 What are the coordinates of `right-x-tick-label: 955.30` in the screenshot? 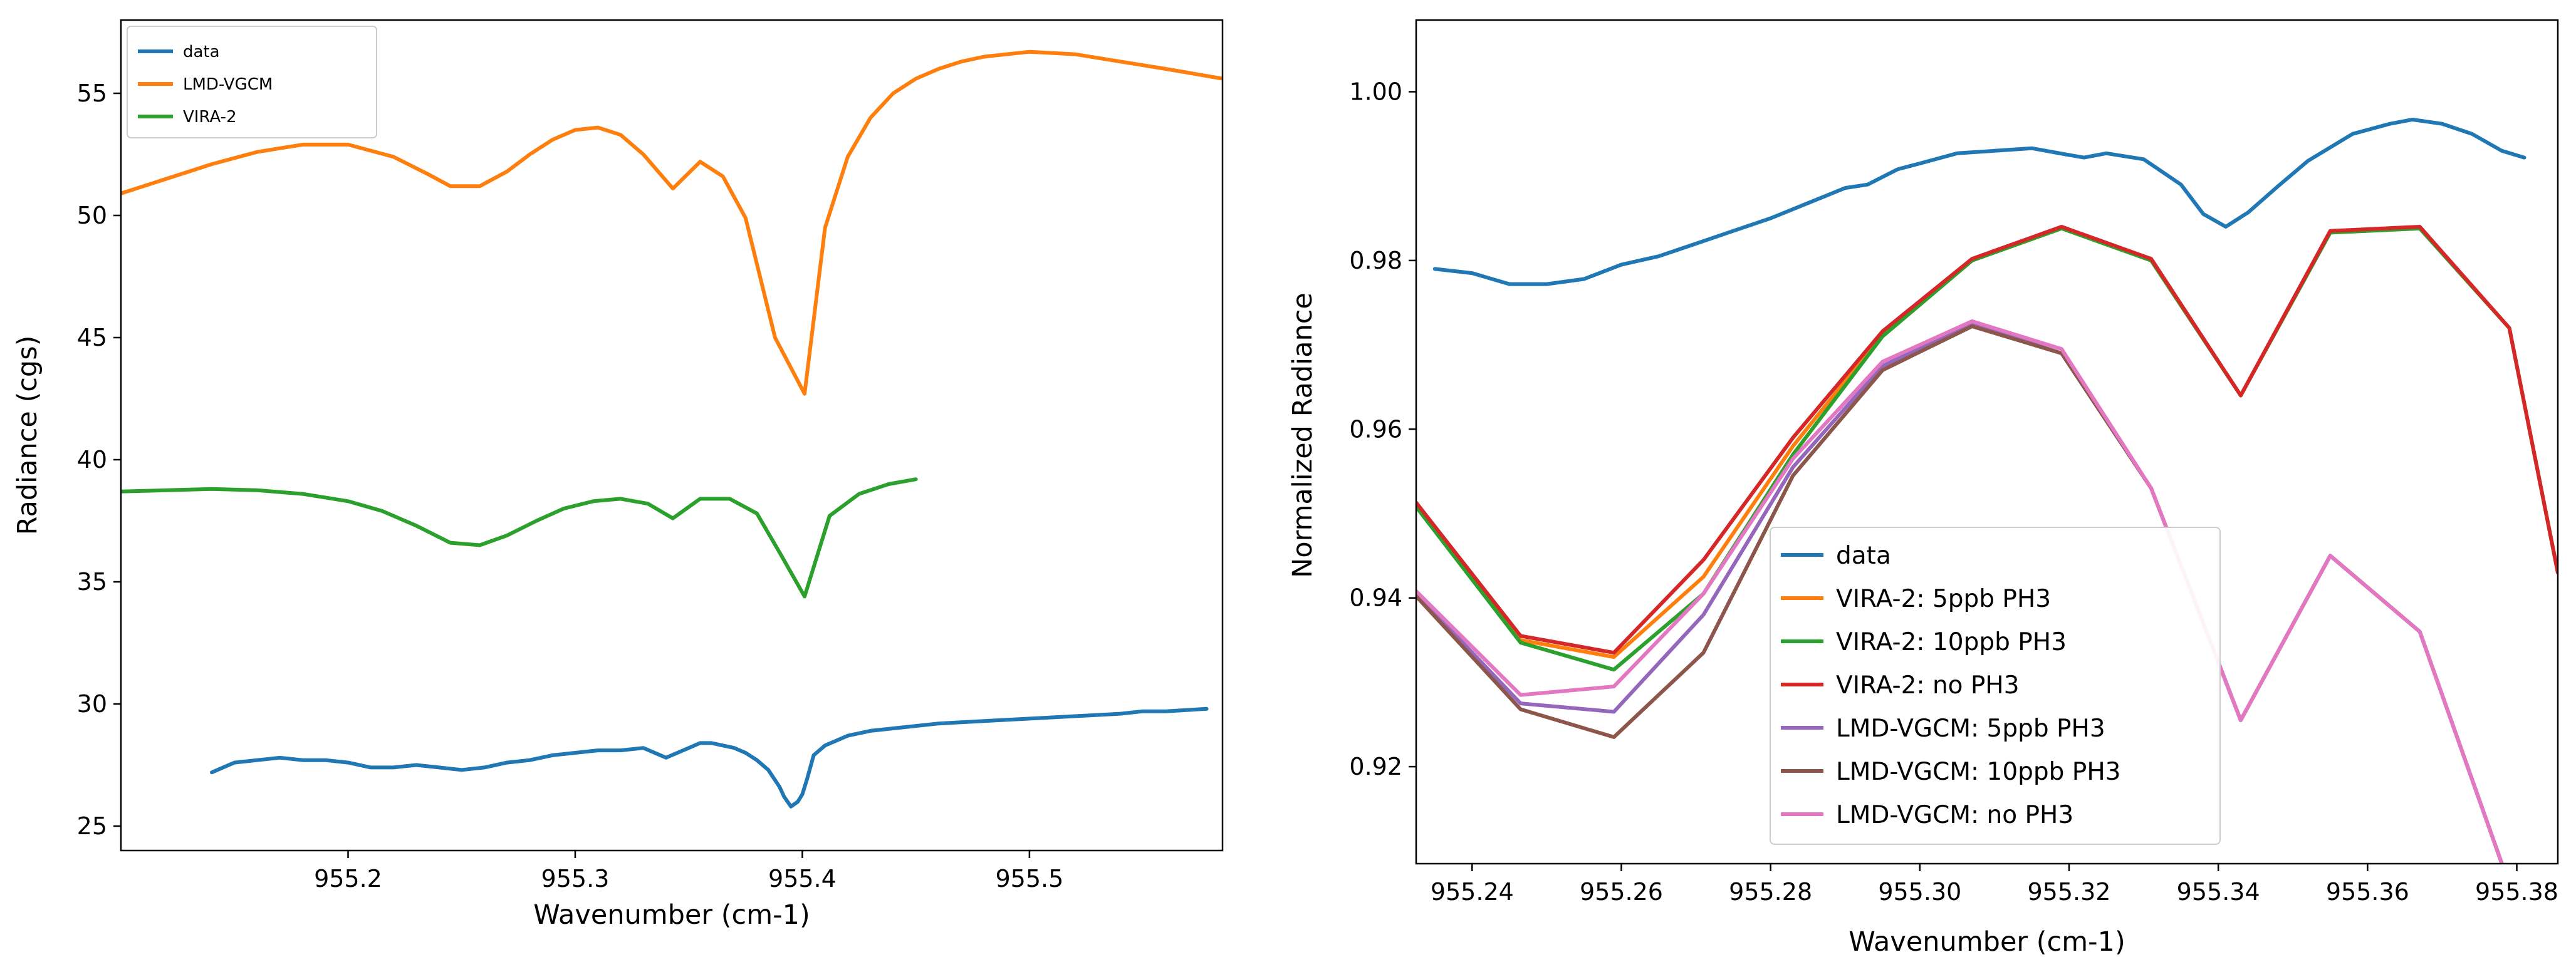 It's located at (1919, 892).